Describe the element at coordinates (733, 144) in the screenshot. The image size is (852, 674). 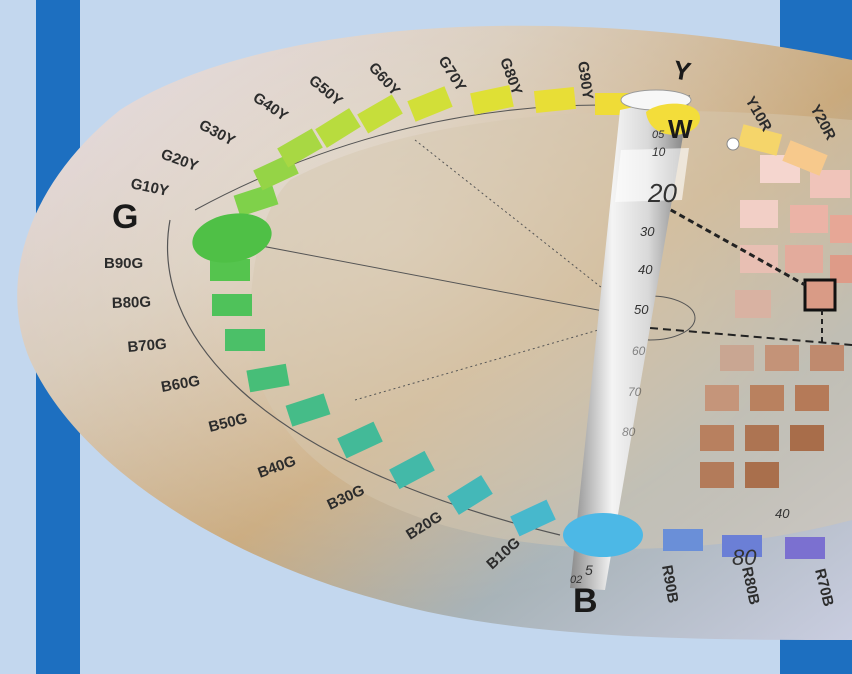
I see `white-point-marker` at that location.